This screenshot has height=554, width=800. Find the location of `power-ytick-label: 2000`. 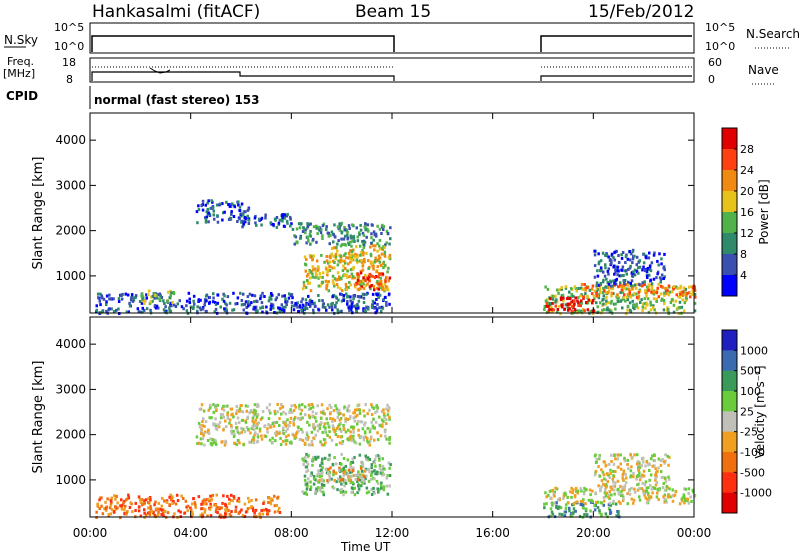

power-ytick-label: 2000 is located at coordinates (70, 231).